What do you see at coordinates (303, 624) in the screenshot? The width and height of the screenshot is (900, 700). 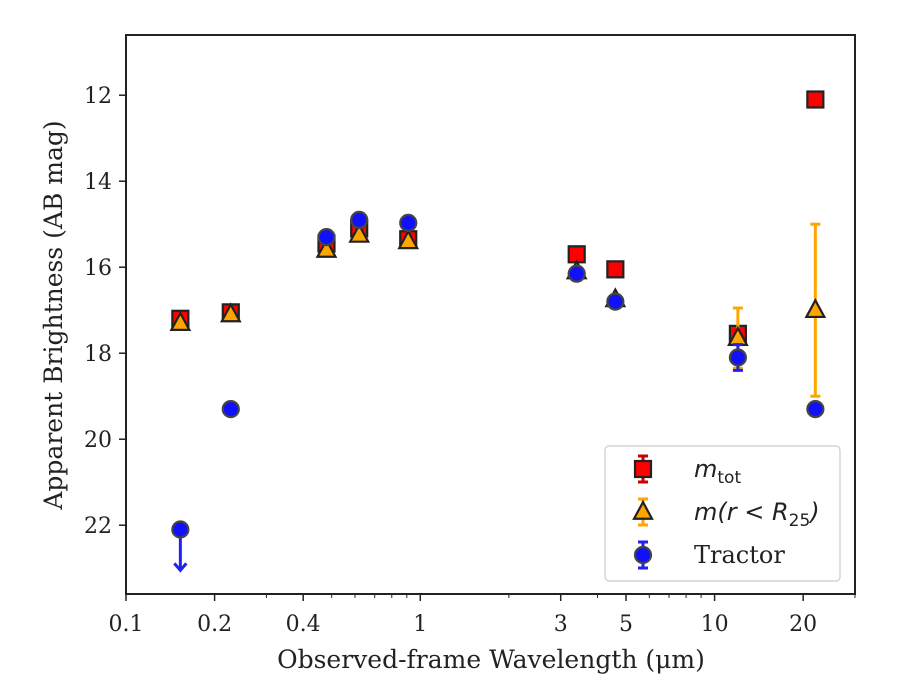 I see `x-tick-label-2: 0.4` at bounding box center [303, 624].